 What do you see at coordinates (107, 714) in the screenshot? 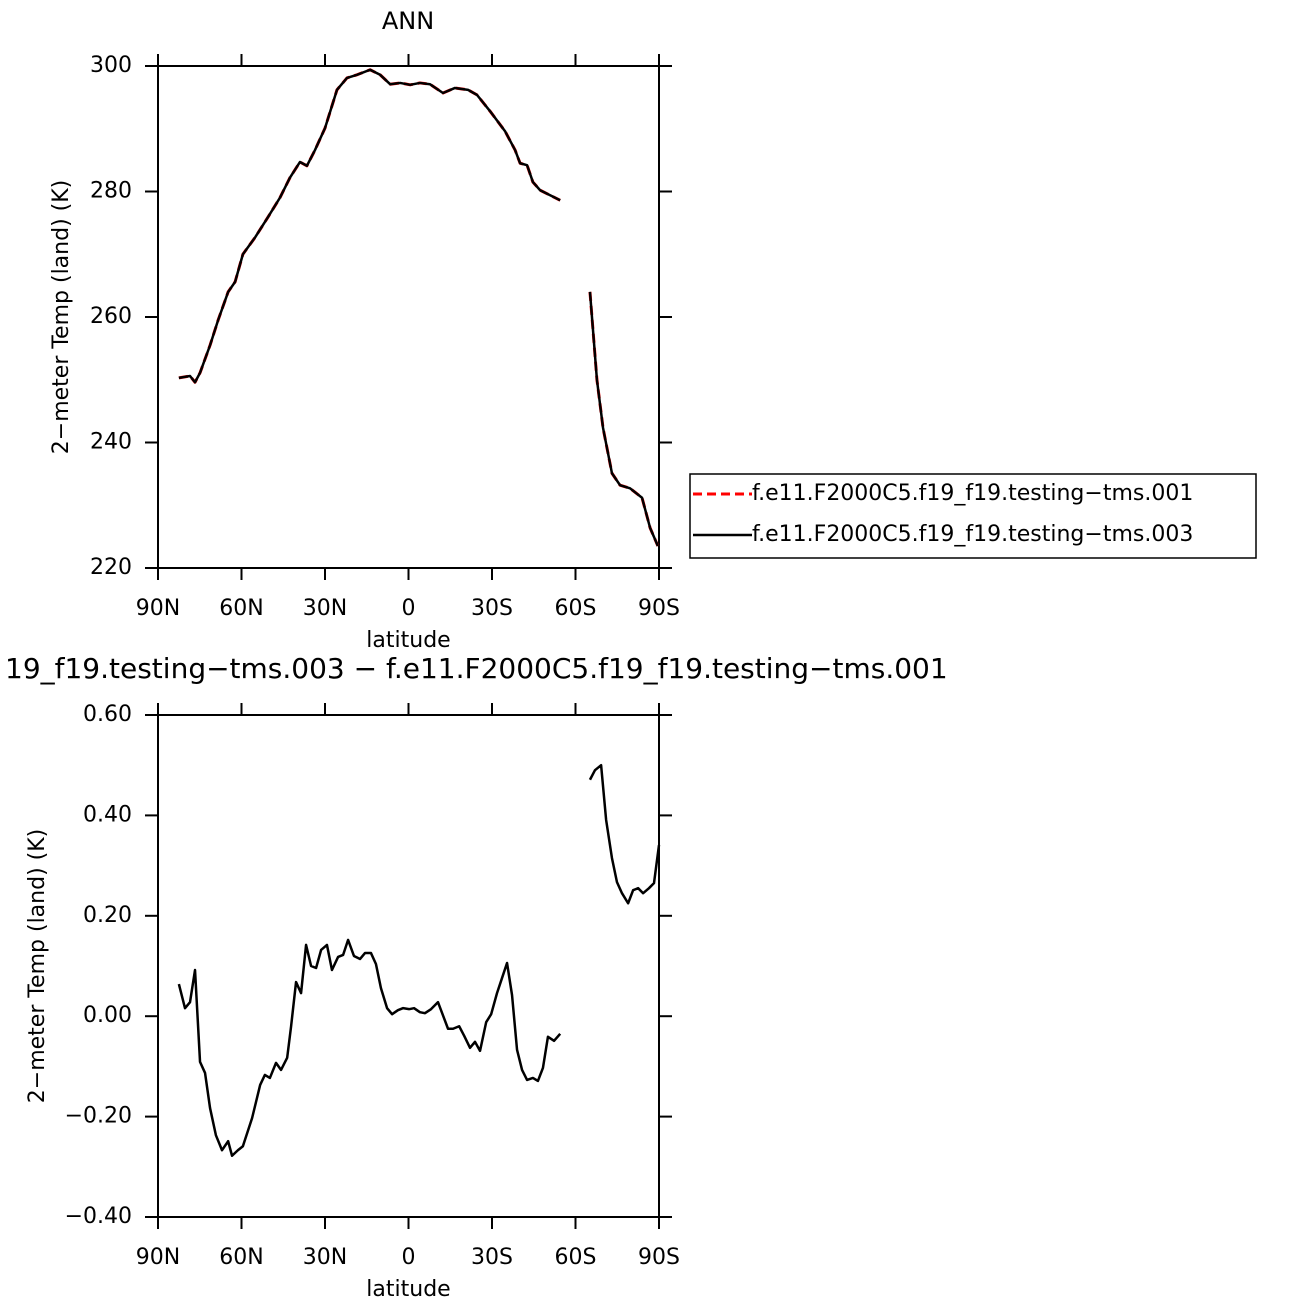
I see `y-tick-label: 0.60` at bounding box center [107, 714].